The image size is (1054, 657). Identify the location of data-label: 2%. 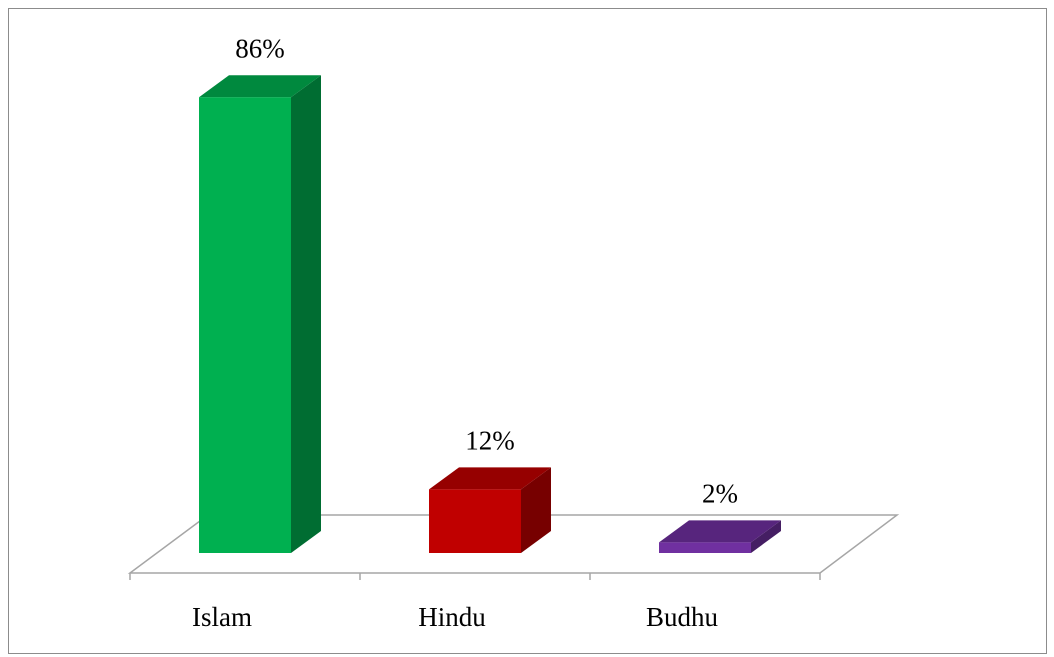
(720, 494).